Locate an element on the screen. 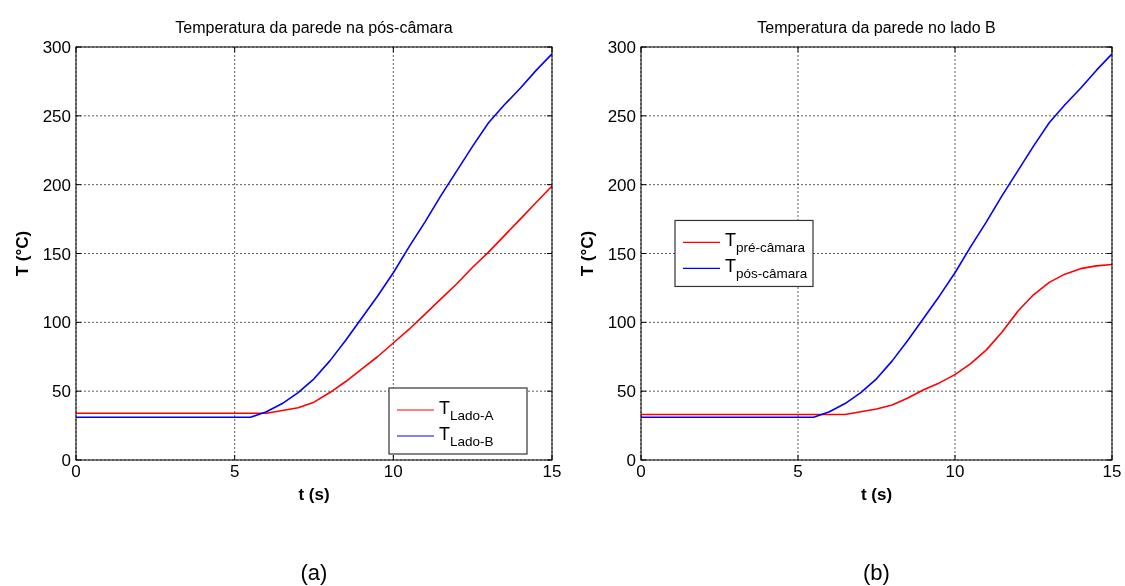 This screenshot has height=586, width=1125. legend-label: T$_{pré-câmara}$ is located at coordinates (765, 243).